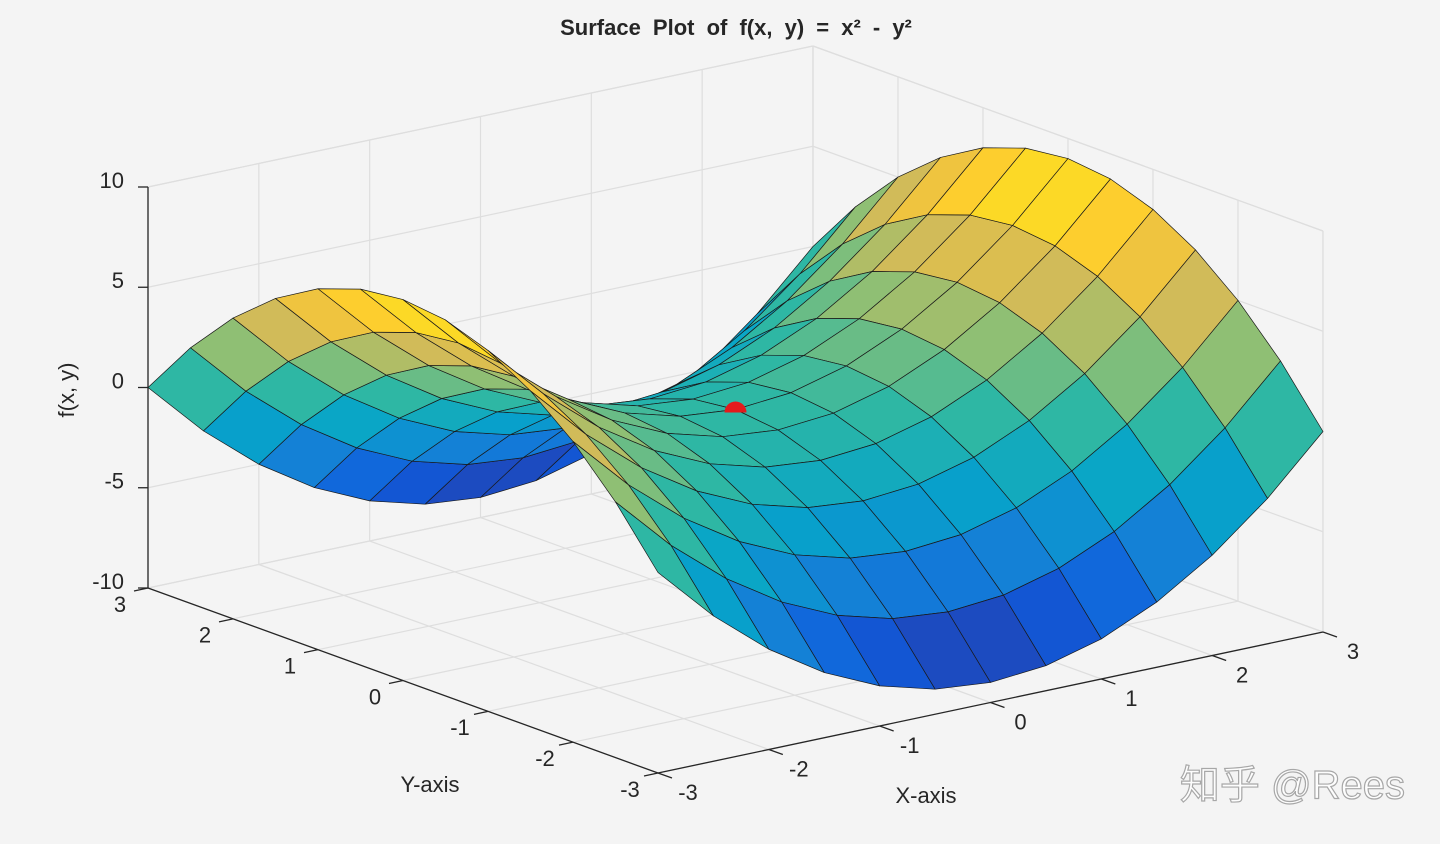  I want to click on y-tick-label: 1, so click(290, 665).